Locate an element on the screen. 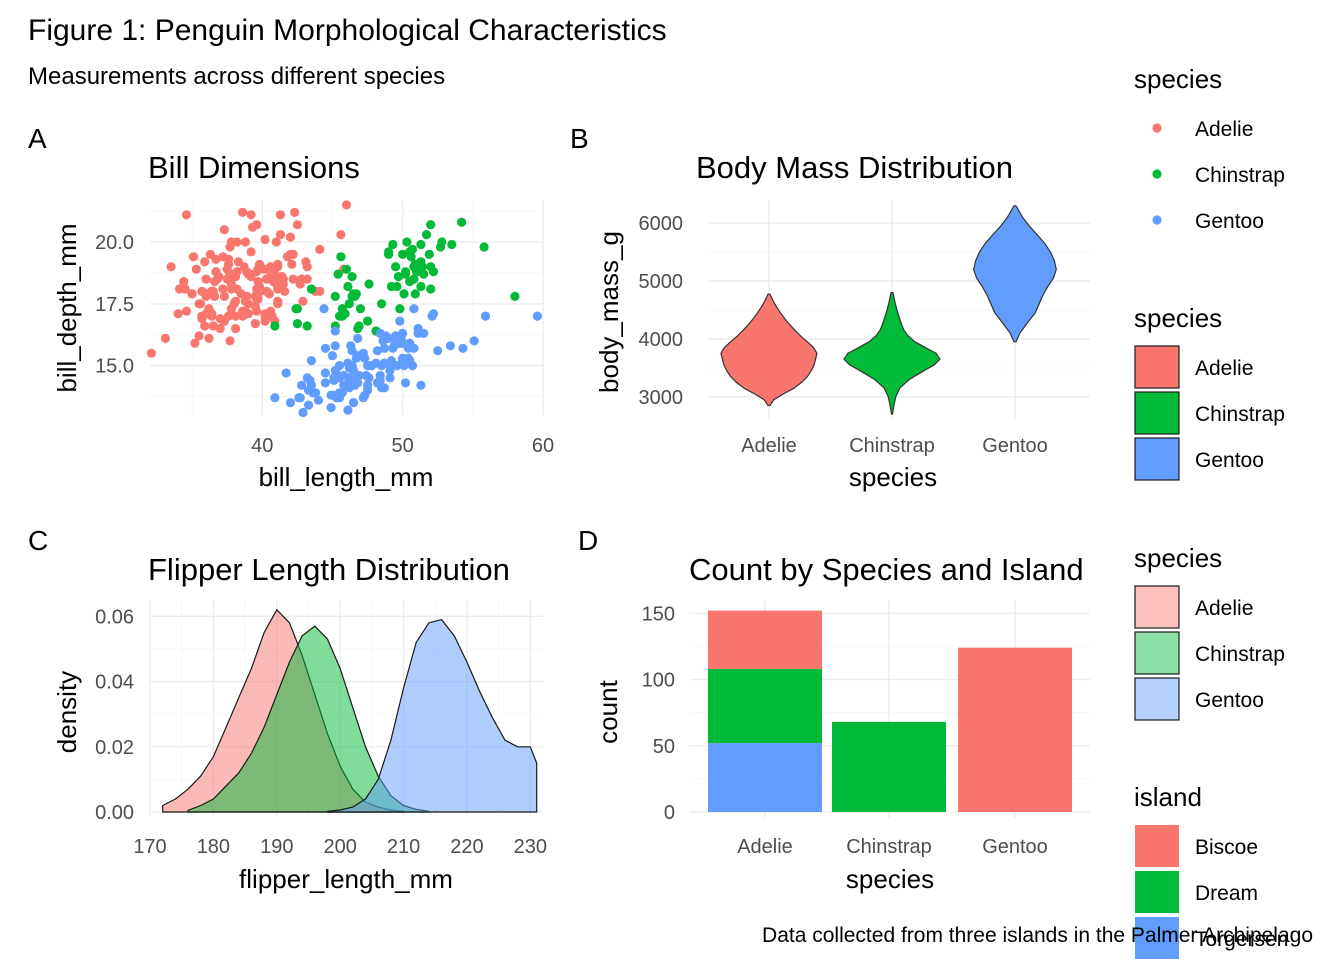 The height and width of the screenshot is (960, 1344). density-gentoo is located at coordinates (432, 716).